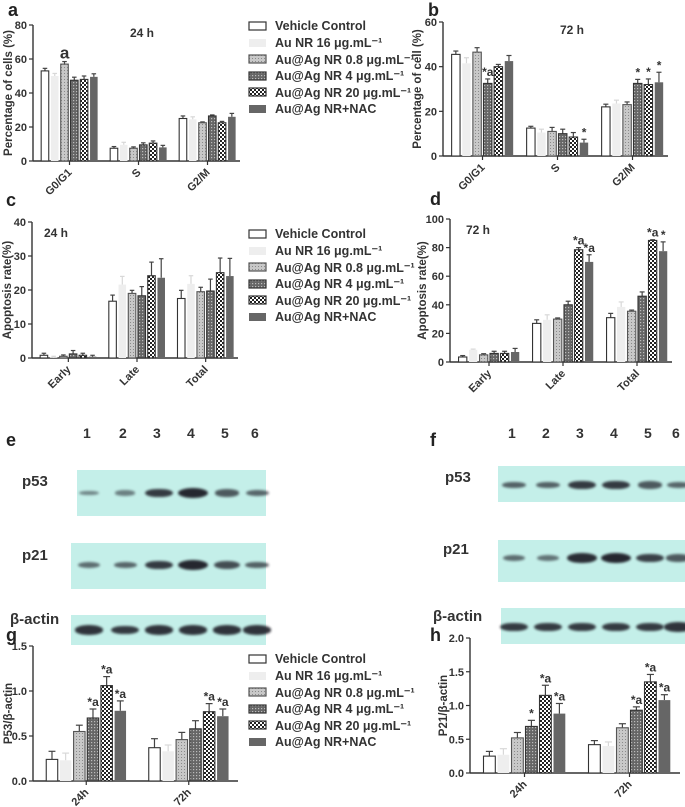 The width and height of the screenshot is (685, 807). Describe the element at coordinates (444, 705) in the screenshot. I see `y-axis-label: P21/β-actin` at that location.